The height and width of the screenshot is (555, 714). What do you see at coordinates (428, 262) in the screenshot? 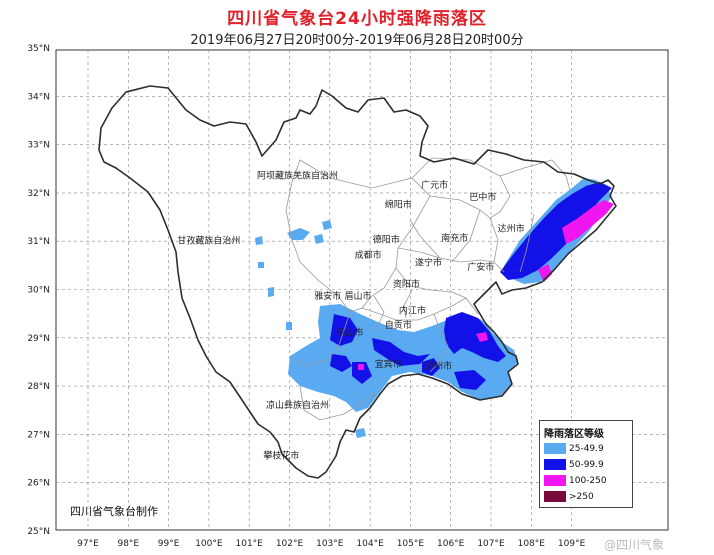
I see `place-label: 遂宁市` at bounding box center [428, 262].